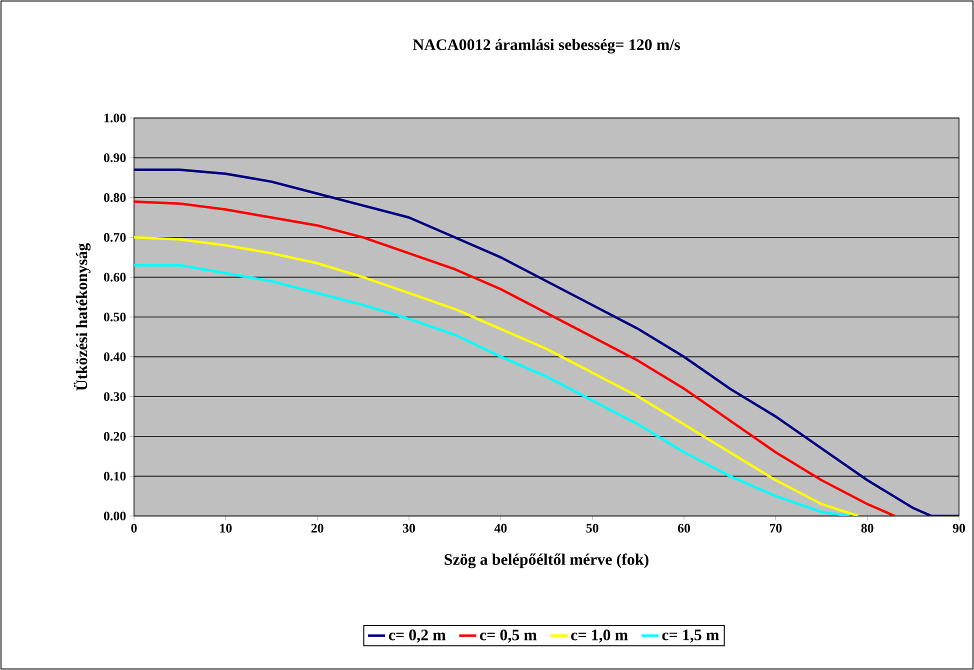 This screenshot has width=974, height=670. Describe the element at coordinates (115, 197) in the screenshot. I see `y-tick-label: 0.80` at that location.